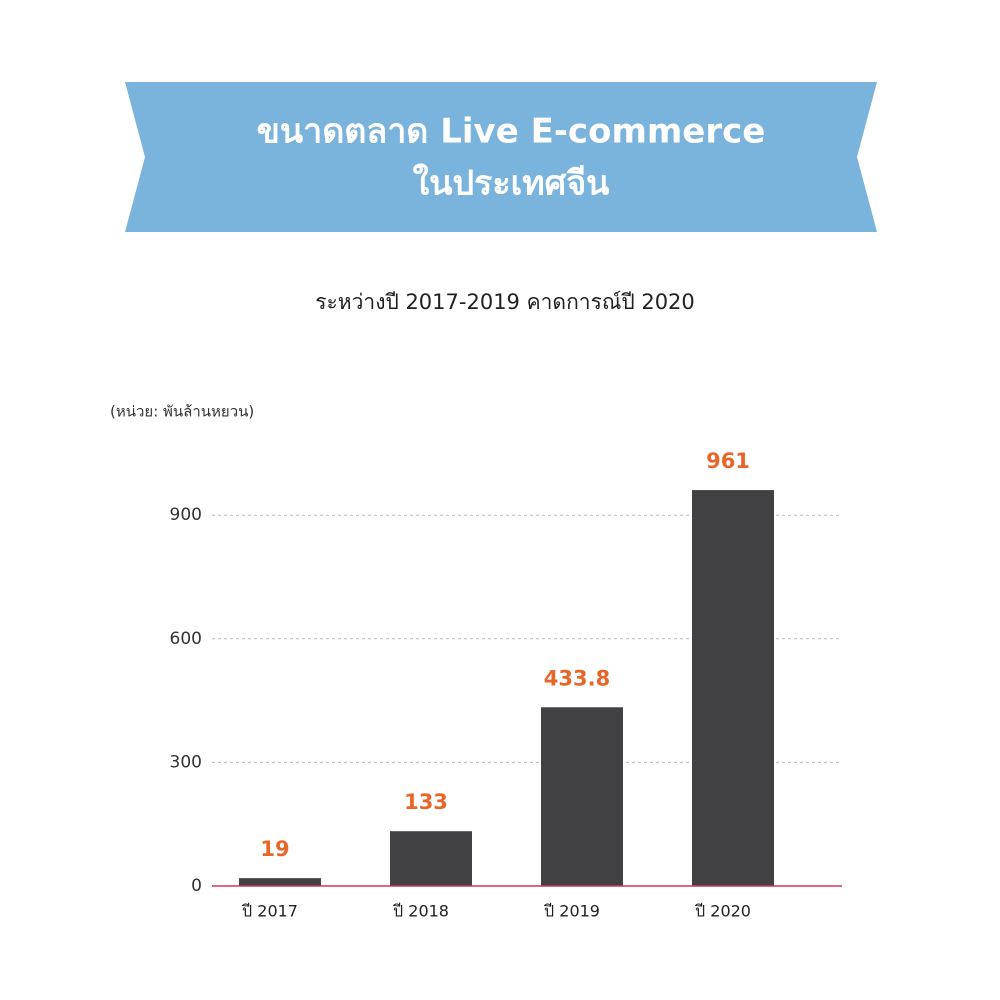  What do you see at coordinates (501, 157) in the screenshot?
I see `title-banner` at bounding box center [501, 157].